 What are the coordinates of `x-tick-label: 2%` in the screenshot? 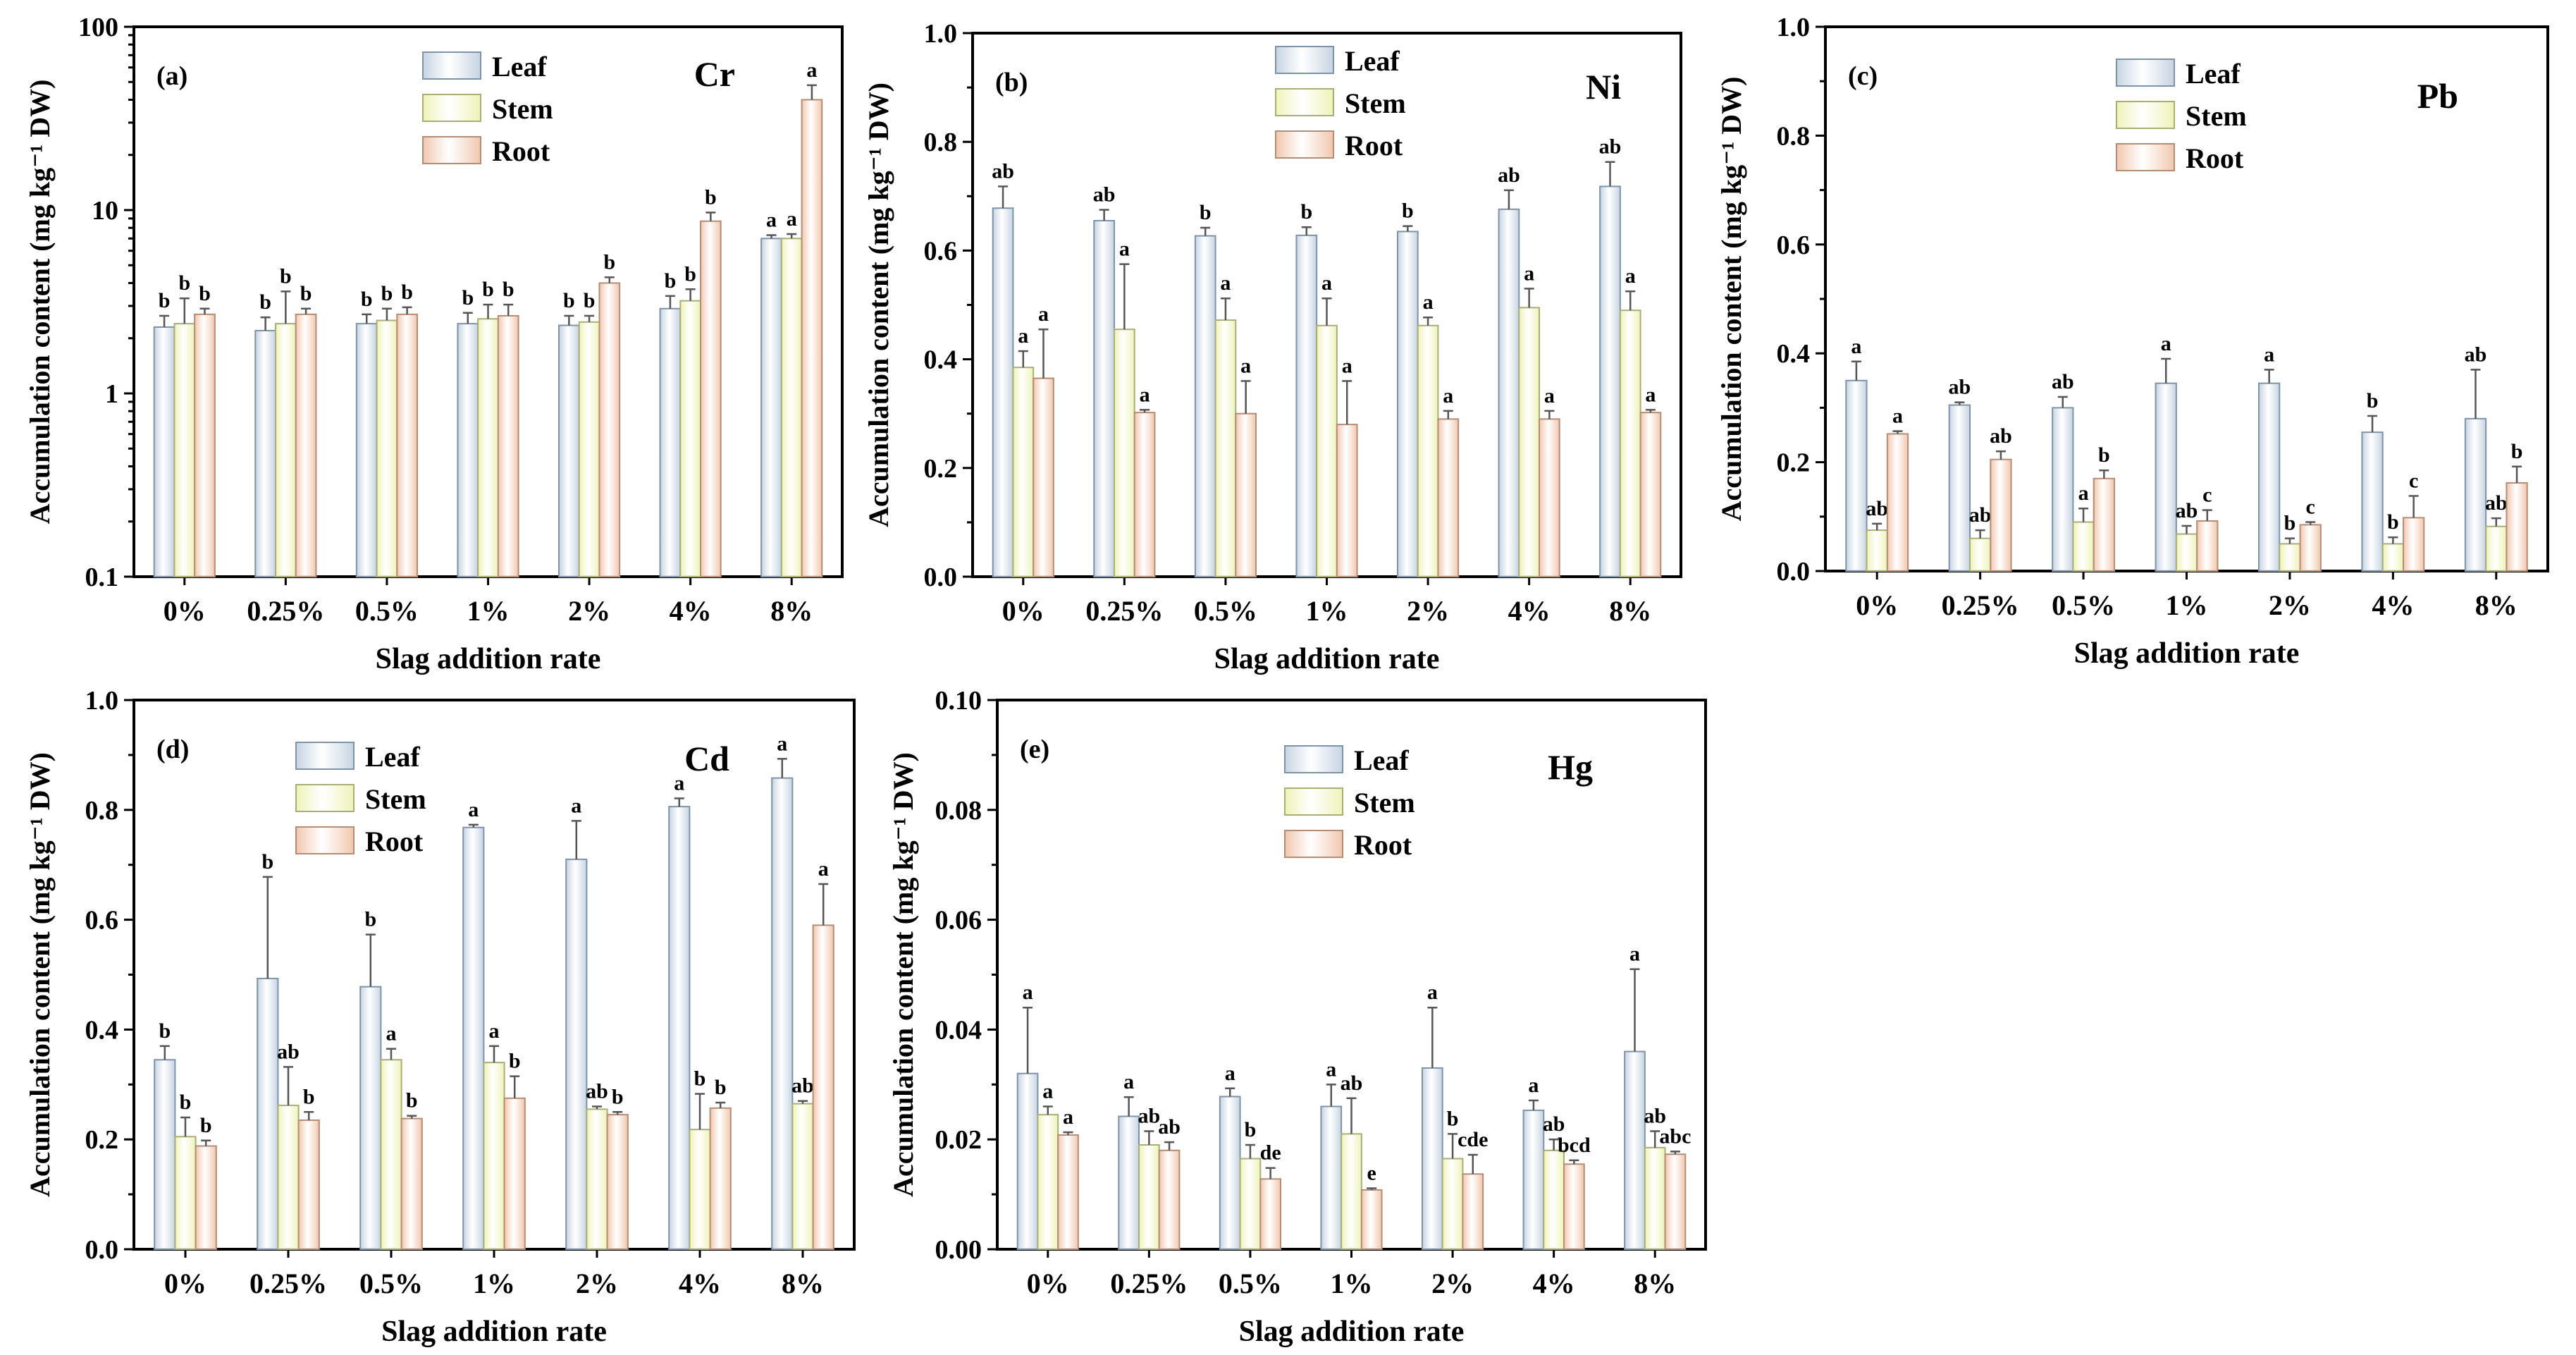 It's located at (597, 1283).